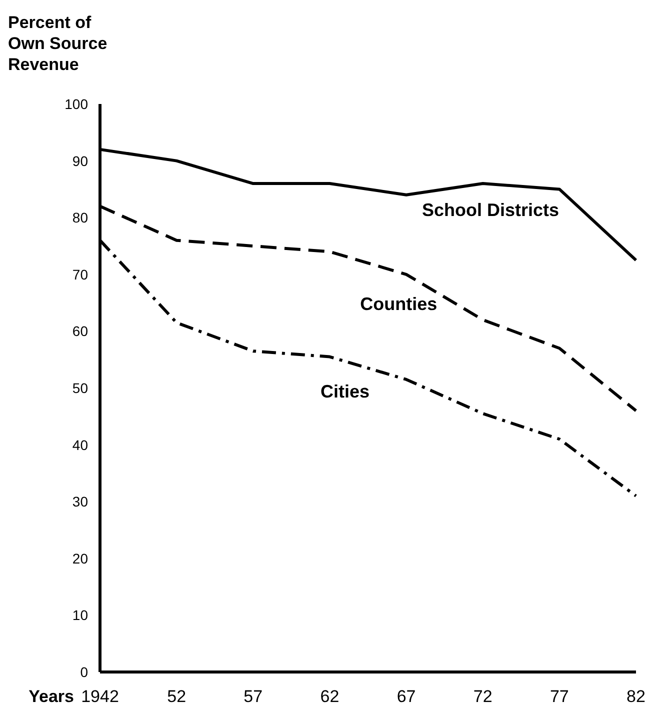 The height and width of the screenshot is (715, 660). What do you see at coordinates (345, 391) in the screenshot?
I see `series-label: Cities` at bounding box center [345, 391].